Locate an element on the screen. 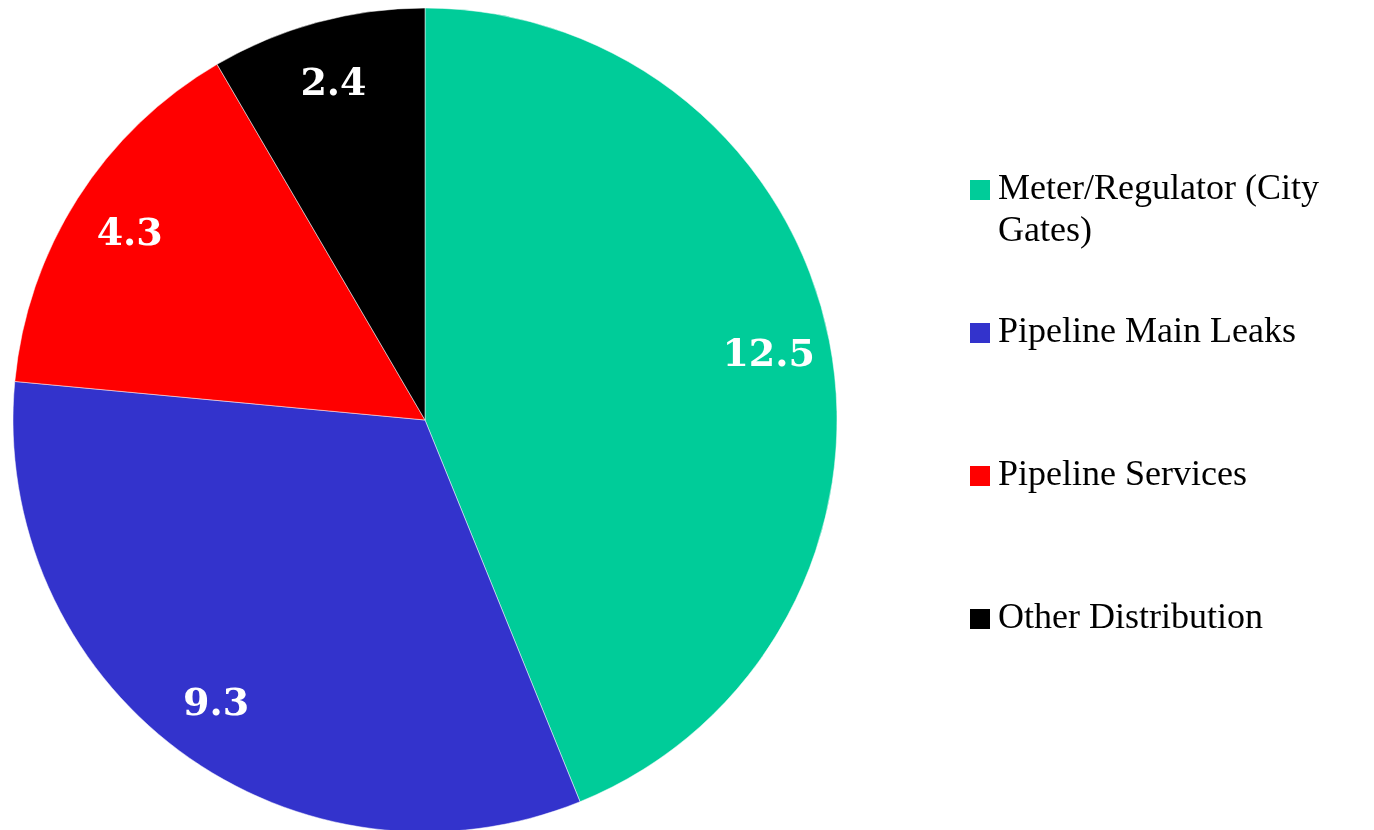 This screenshot has height=830, width=1374. data-label: 4.3 is located at coordinates (129, 232).